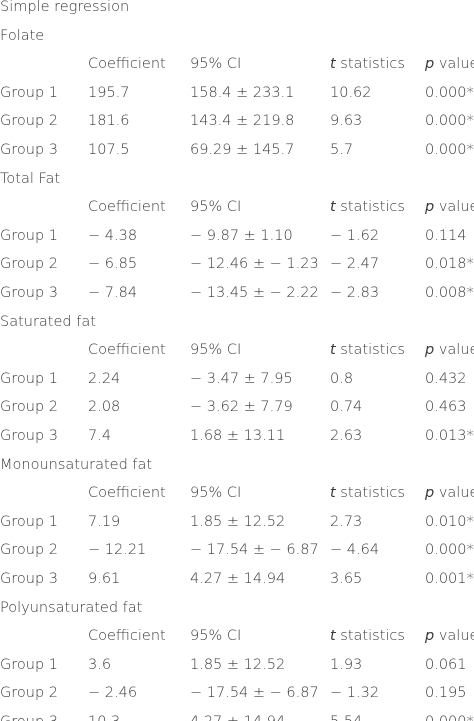 The width and height of the screenshot is (474, 721). What do you see at coordinates (346, 407) in the screenshot?
I see `cell-value: 0.74` at bounding box center [346, 407].